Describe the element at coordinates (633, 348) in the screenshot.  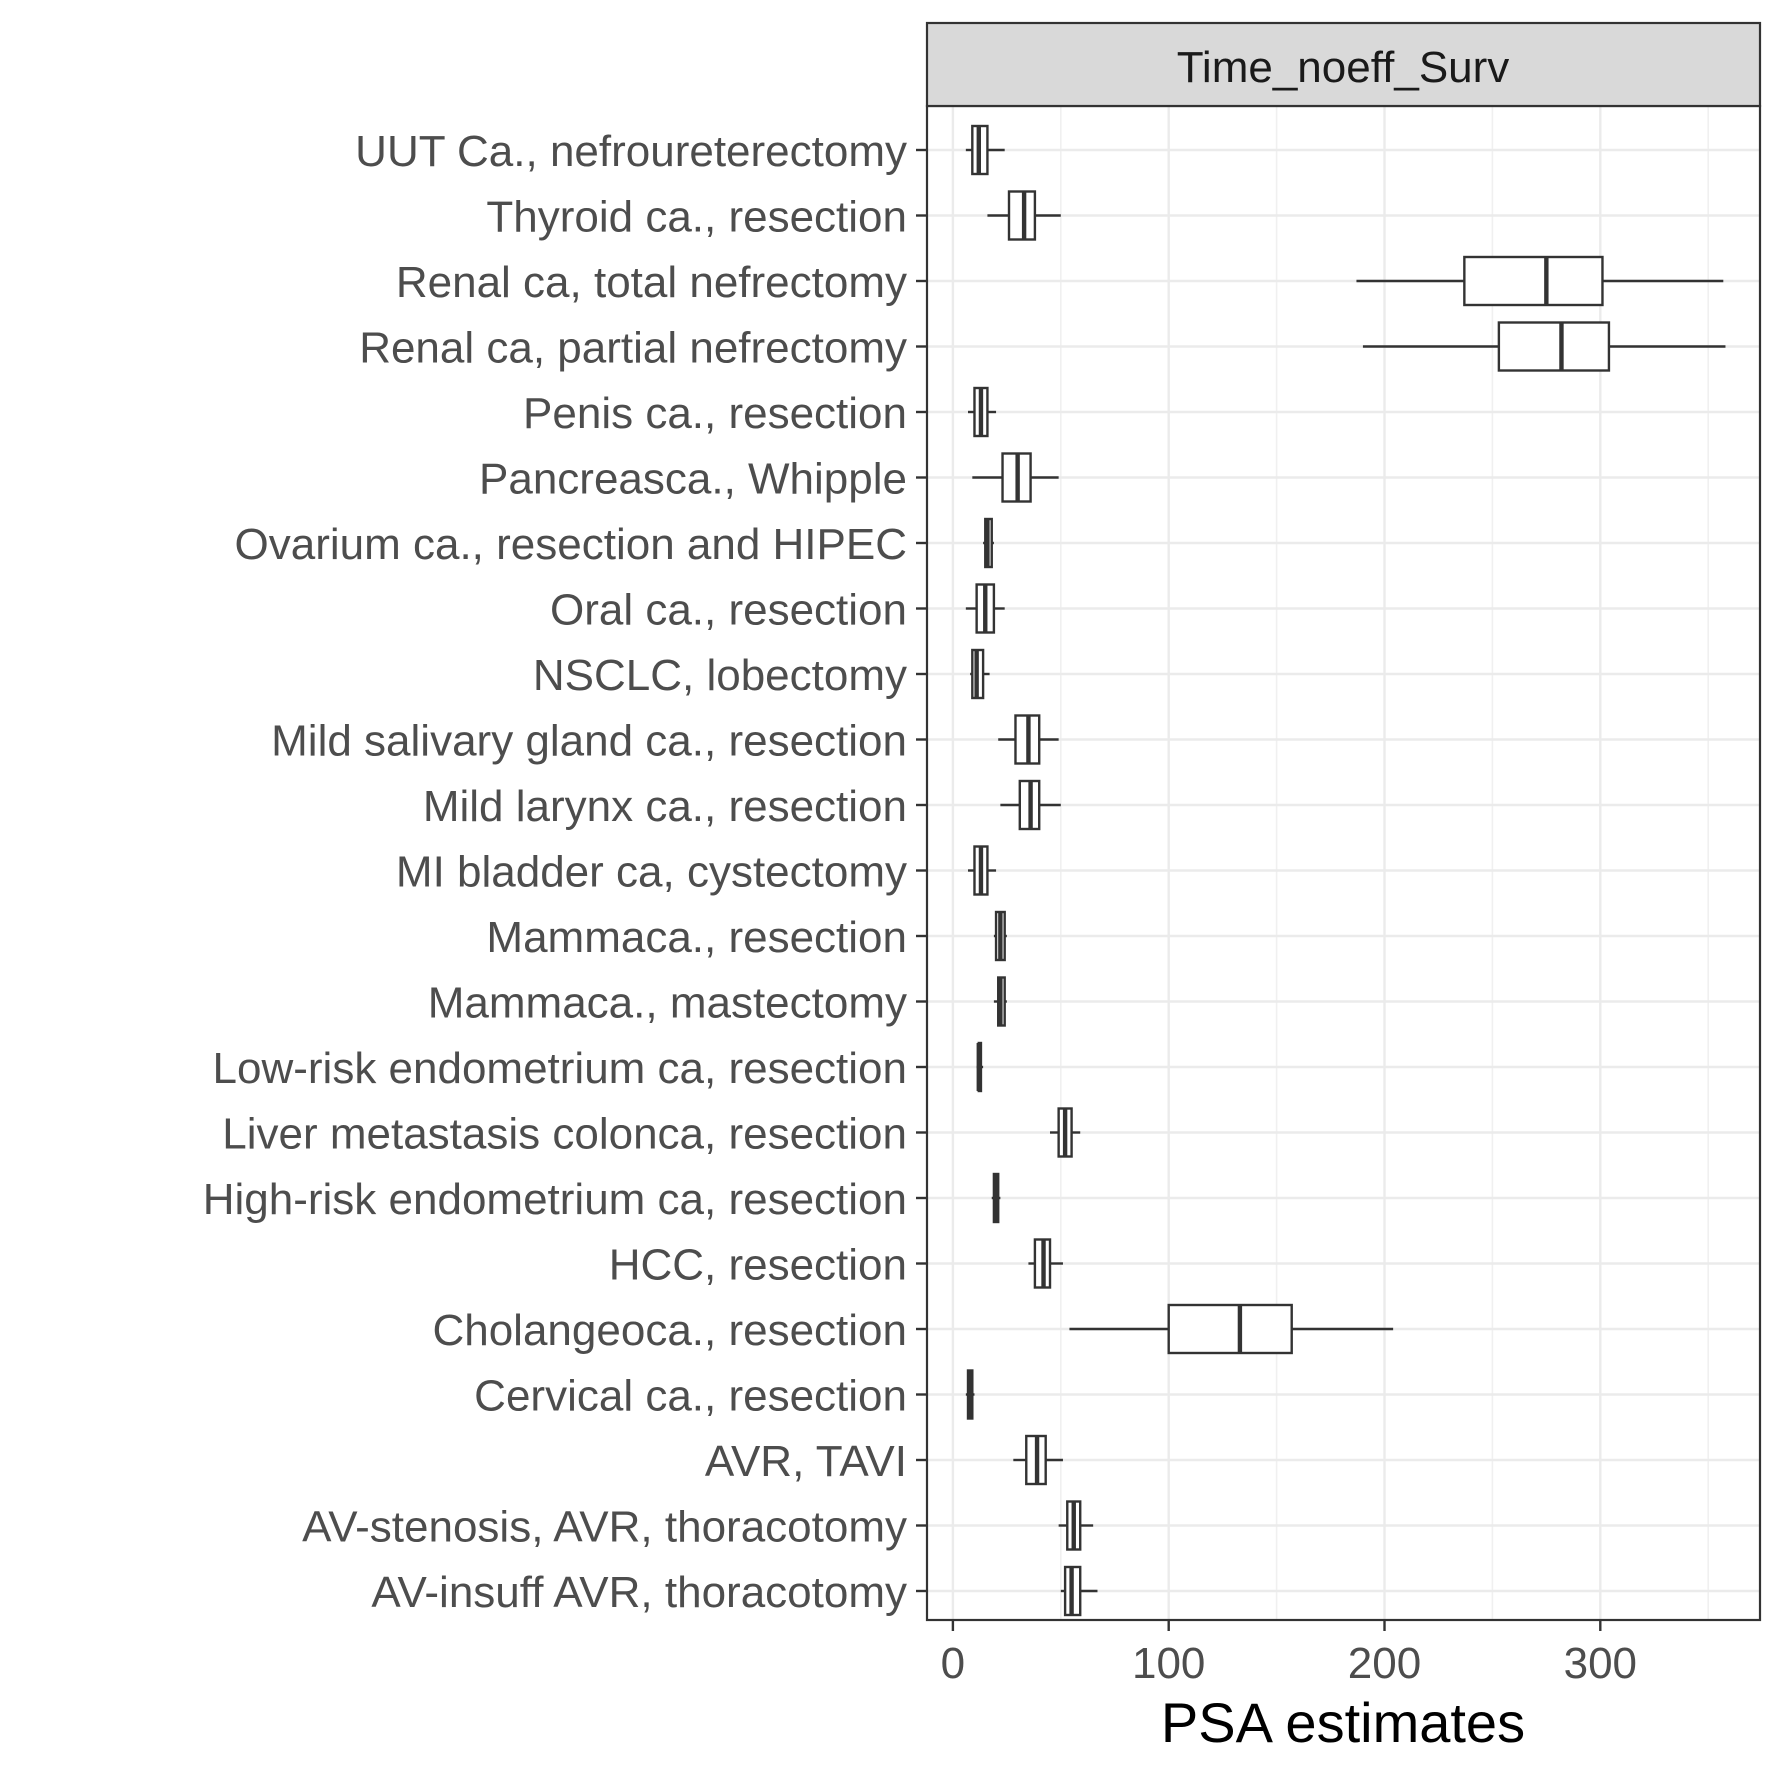
I see `y-tick-label: Renal ca, partial nefrectomy` at that location.